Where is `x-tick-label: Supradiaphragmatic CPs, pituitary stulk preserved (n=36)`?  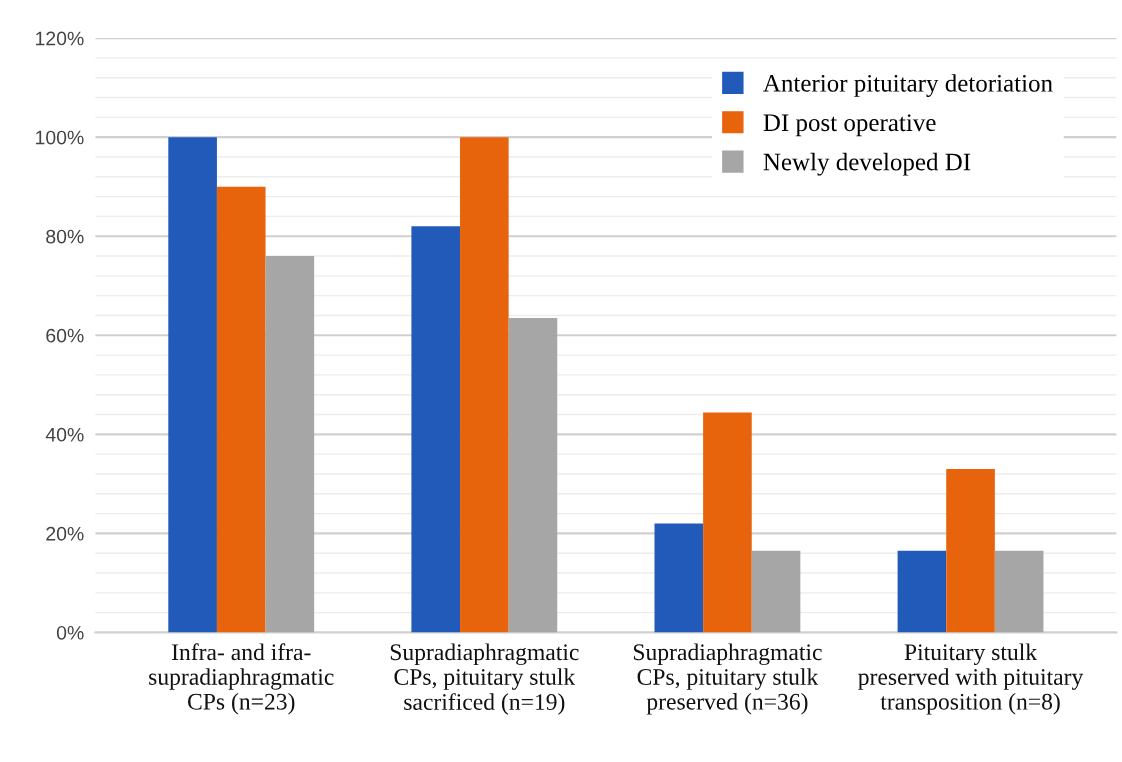
x-tick-label: Supradiaphragmatic CPs, pituitary stulk preserved (n=36) is located at coordinates (727, 679).